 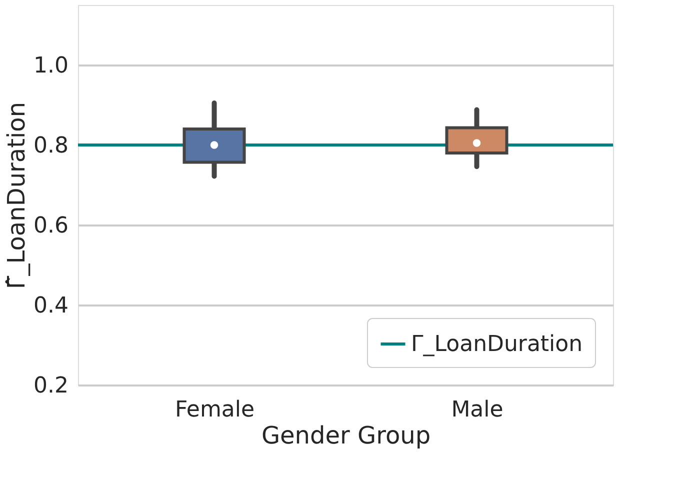 I want to click on y-tick-label: 1.0, so click(x=51, y=66).